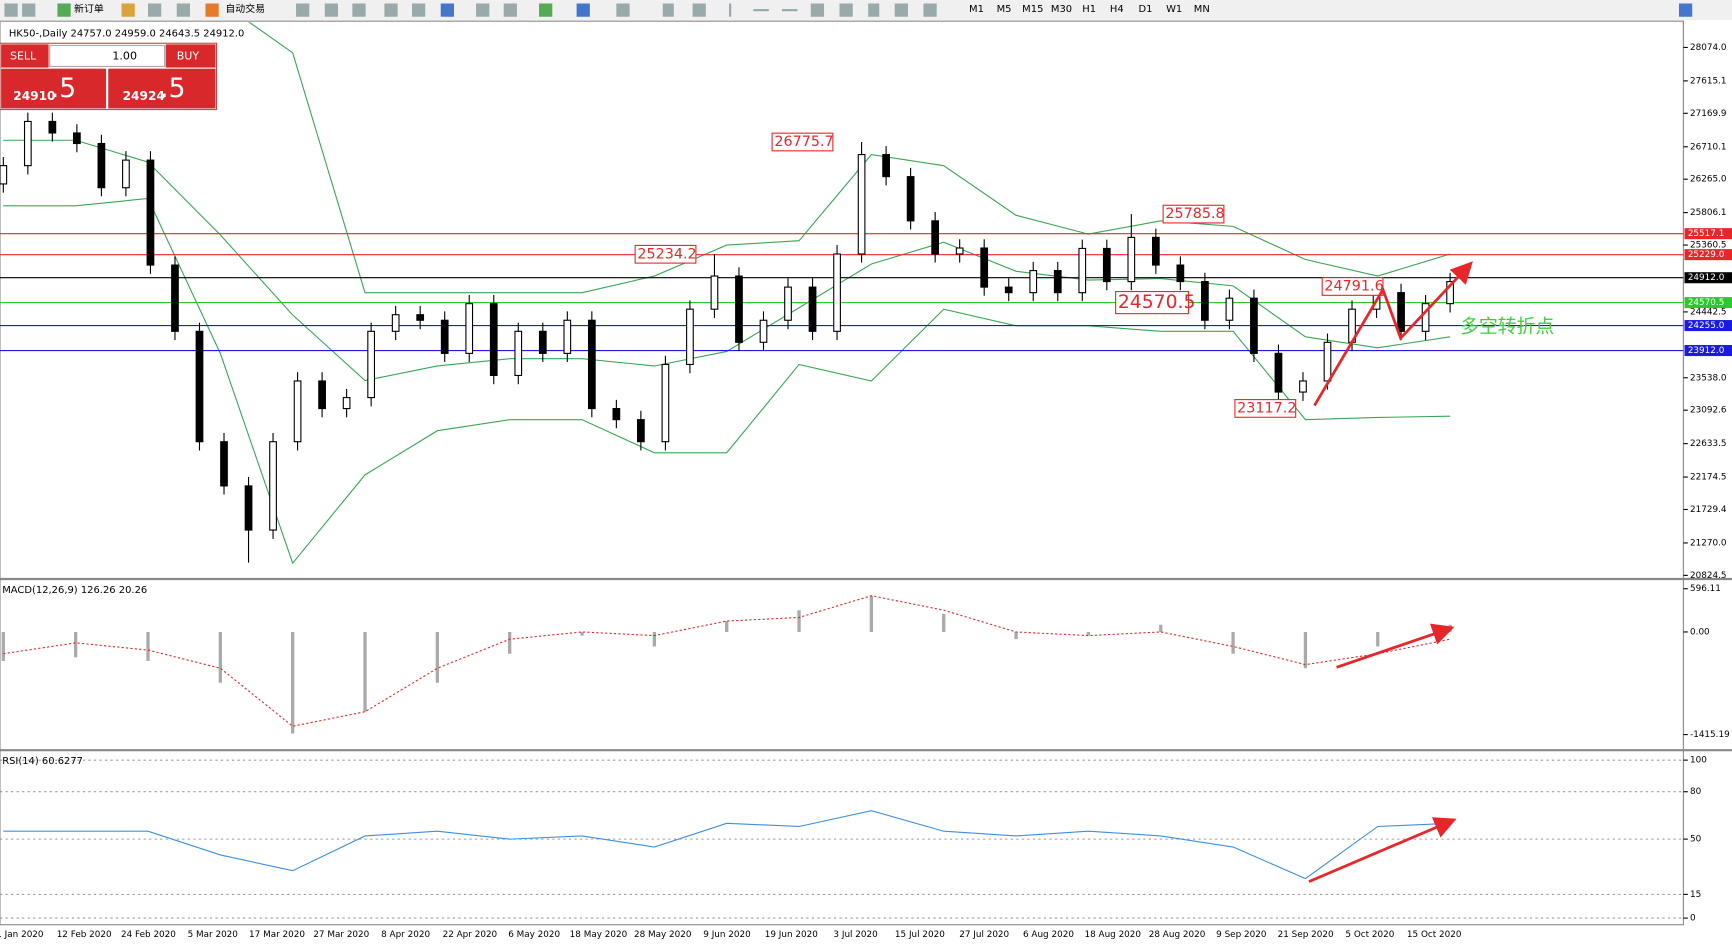 Image resolution: width=1732 pixels, height=947 pixels. I want to click on timeframe: MN, so click(1202, 9).